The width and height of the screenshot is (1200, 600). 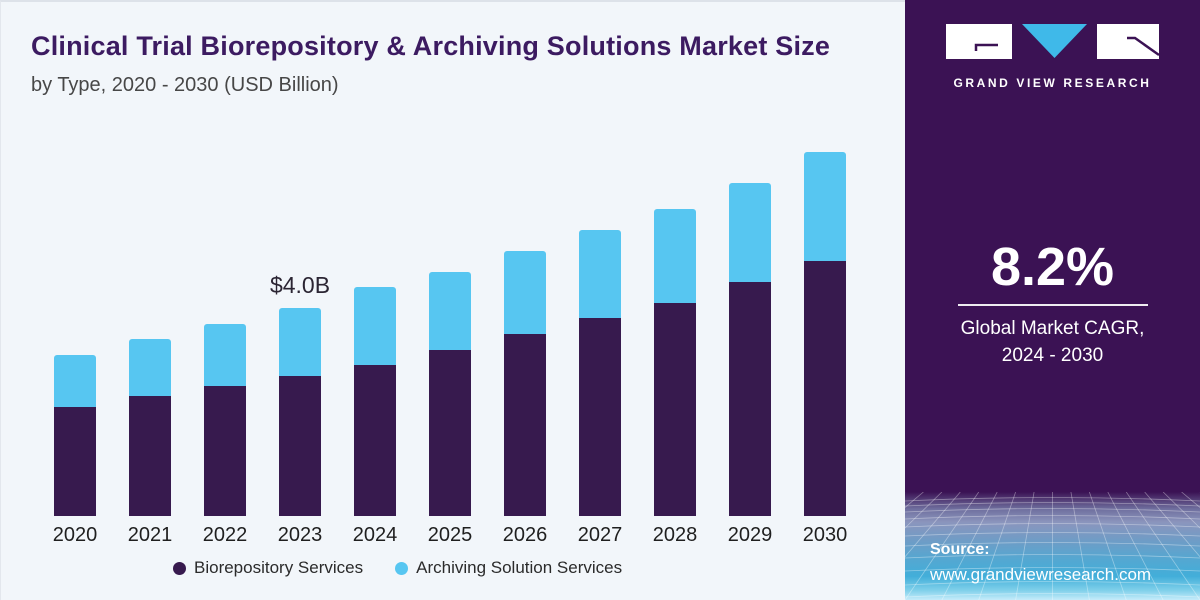 I want to click on mesh-grid-icon, so click(x=1052, y=546).